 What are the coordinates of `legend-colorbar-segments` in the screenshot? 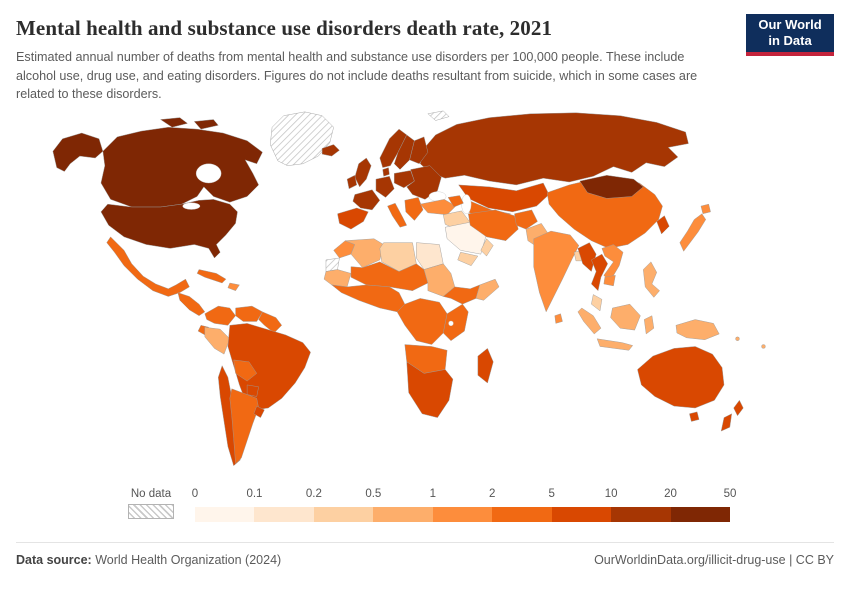 It's located at (462, 514).